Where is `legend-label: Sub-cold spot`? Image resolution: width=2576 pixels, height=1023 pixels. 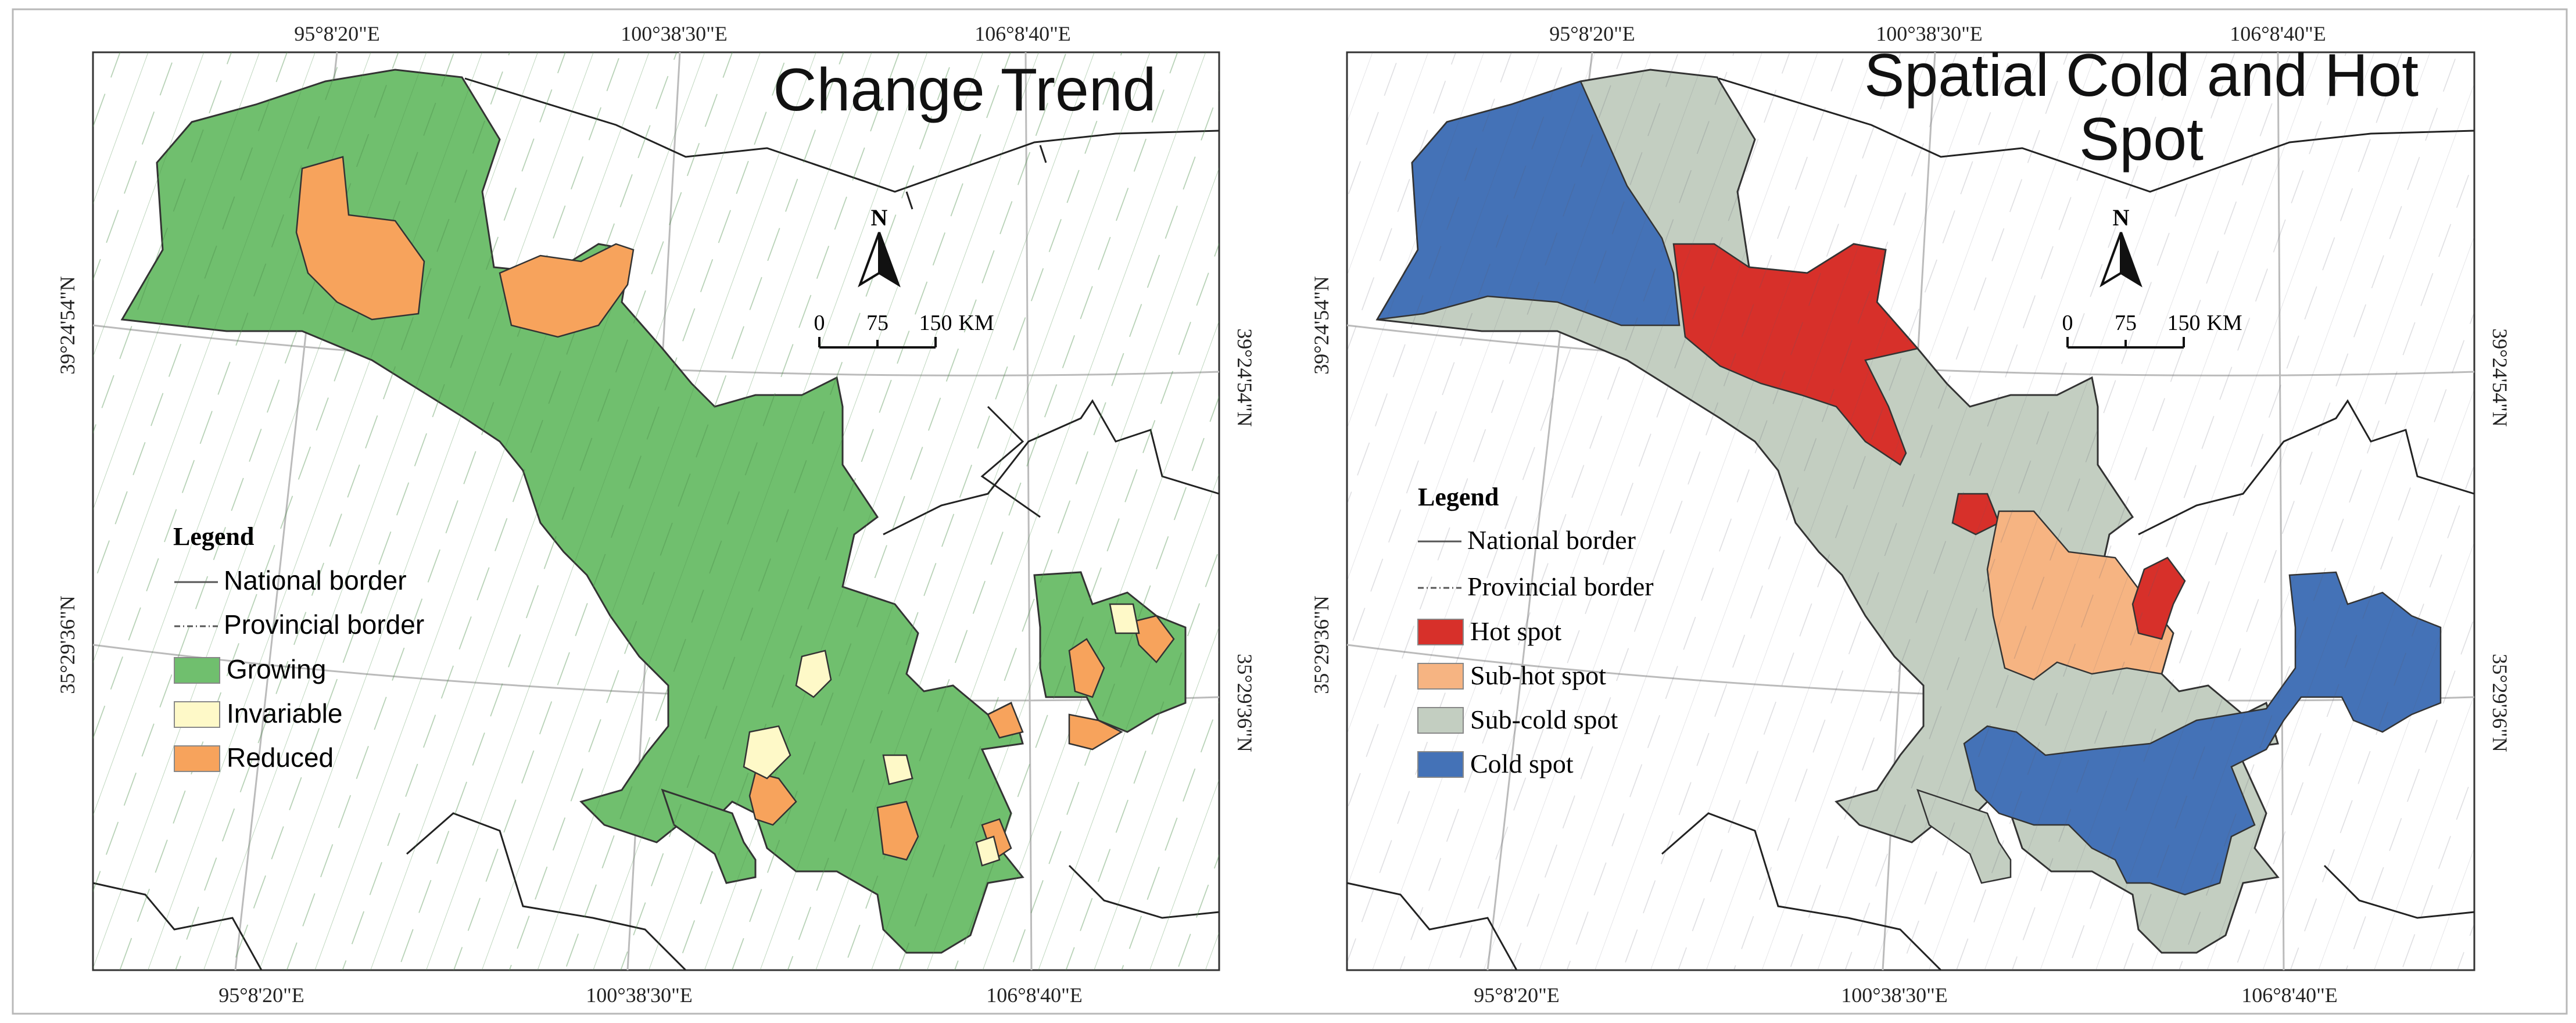 legend-label: Sub-cold spot is located at coordinates (1544, 719).